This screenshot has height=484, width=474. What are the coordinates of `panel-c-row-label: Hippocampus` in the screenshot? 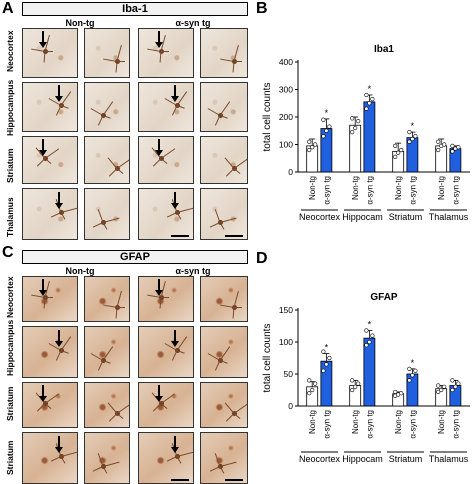 It's located at (10, 347).